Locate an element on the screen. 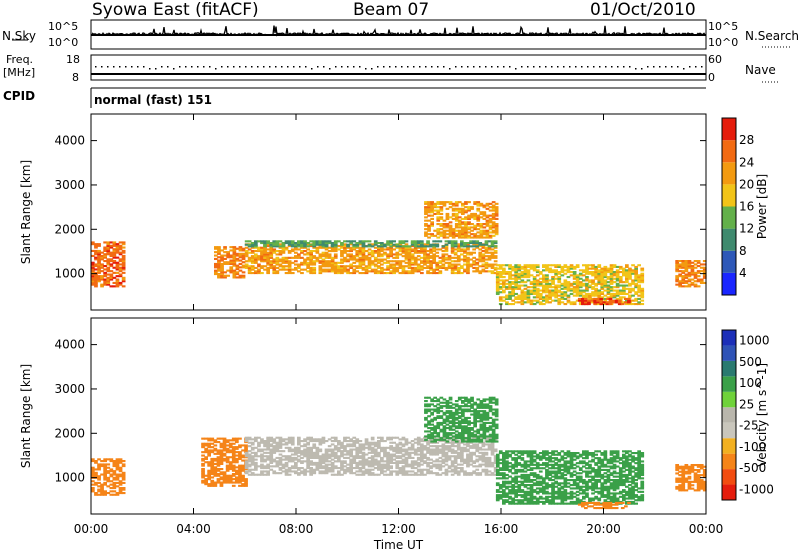  y-tick-label: 1000 is located at coordinates (69, 274).